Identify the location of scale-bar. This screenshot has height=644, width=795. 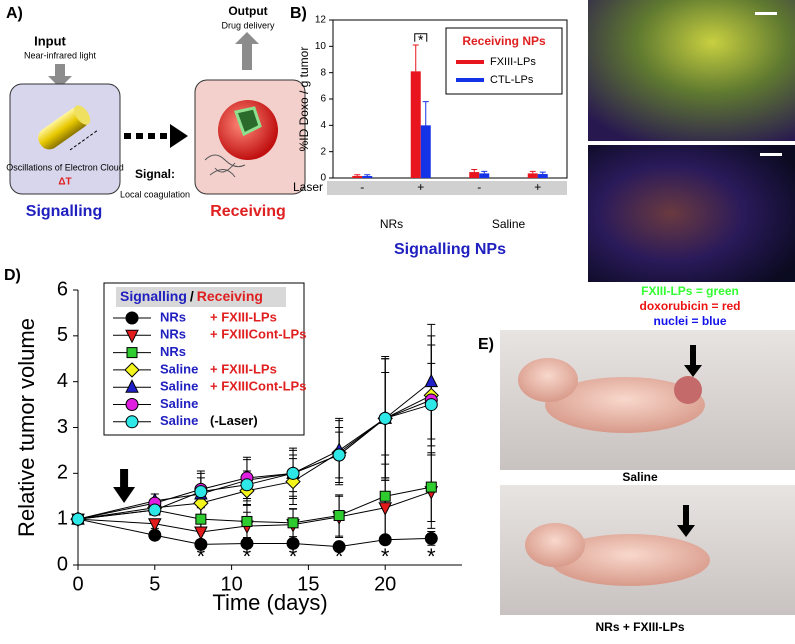
(771, 154).